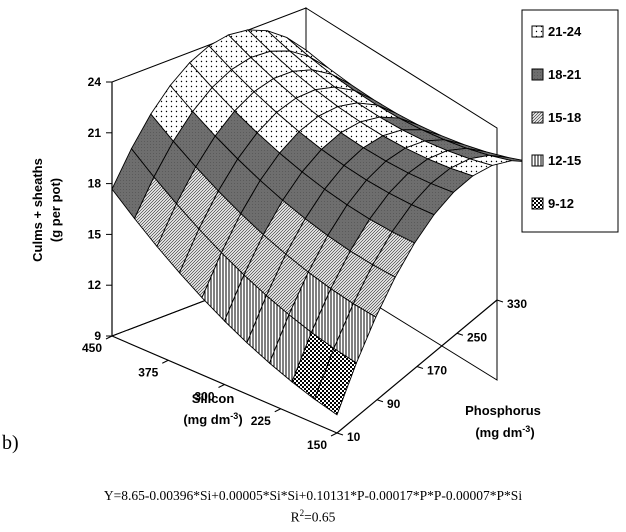 This screenshot has height=532, width=626. Describe the element at coordinates (437, 371) in the screenshot. I see `y-tick-label: 170` at that location.